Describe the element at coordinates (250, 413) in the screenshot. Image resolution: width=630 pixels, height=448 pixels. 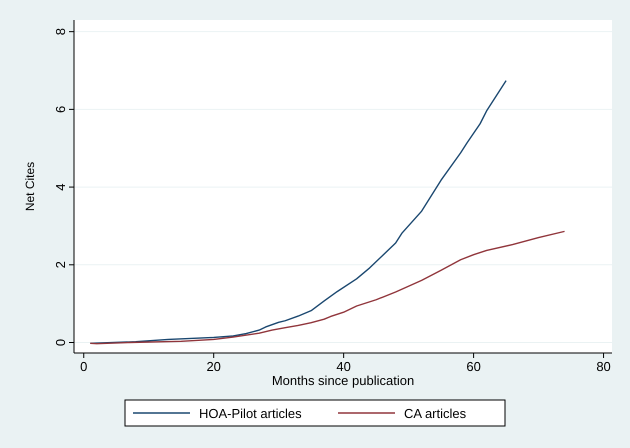
I see `legend-label: HOA-Pilot articles` at that location.